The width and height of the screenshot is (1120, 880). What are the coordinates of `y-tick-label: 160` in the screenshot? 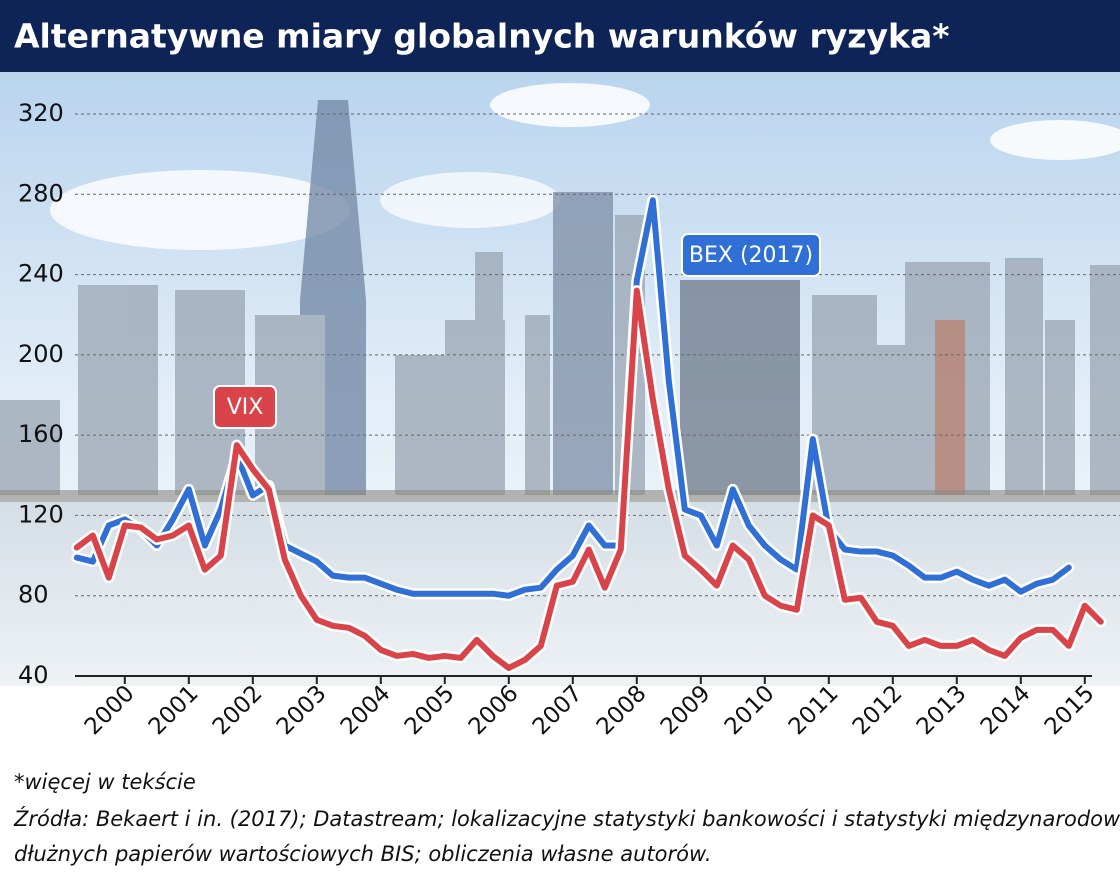 It's located at (41, 434).